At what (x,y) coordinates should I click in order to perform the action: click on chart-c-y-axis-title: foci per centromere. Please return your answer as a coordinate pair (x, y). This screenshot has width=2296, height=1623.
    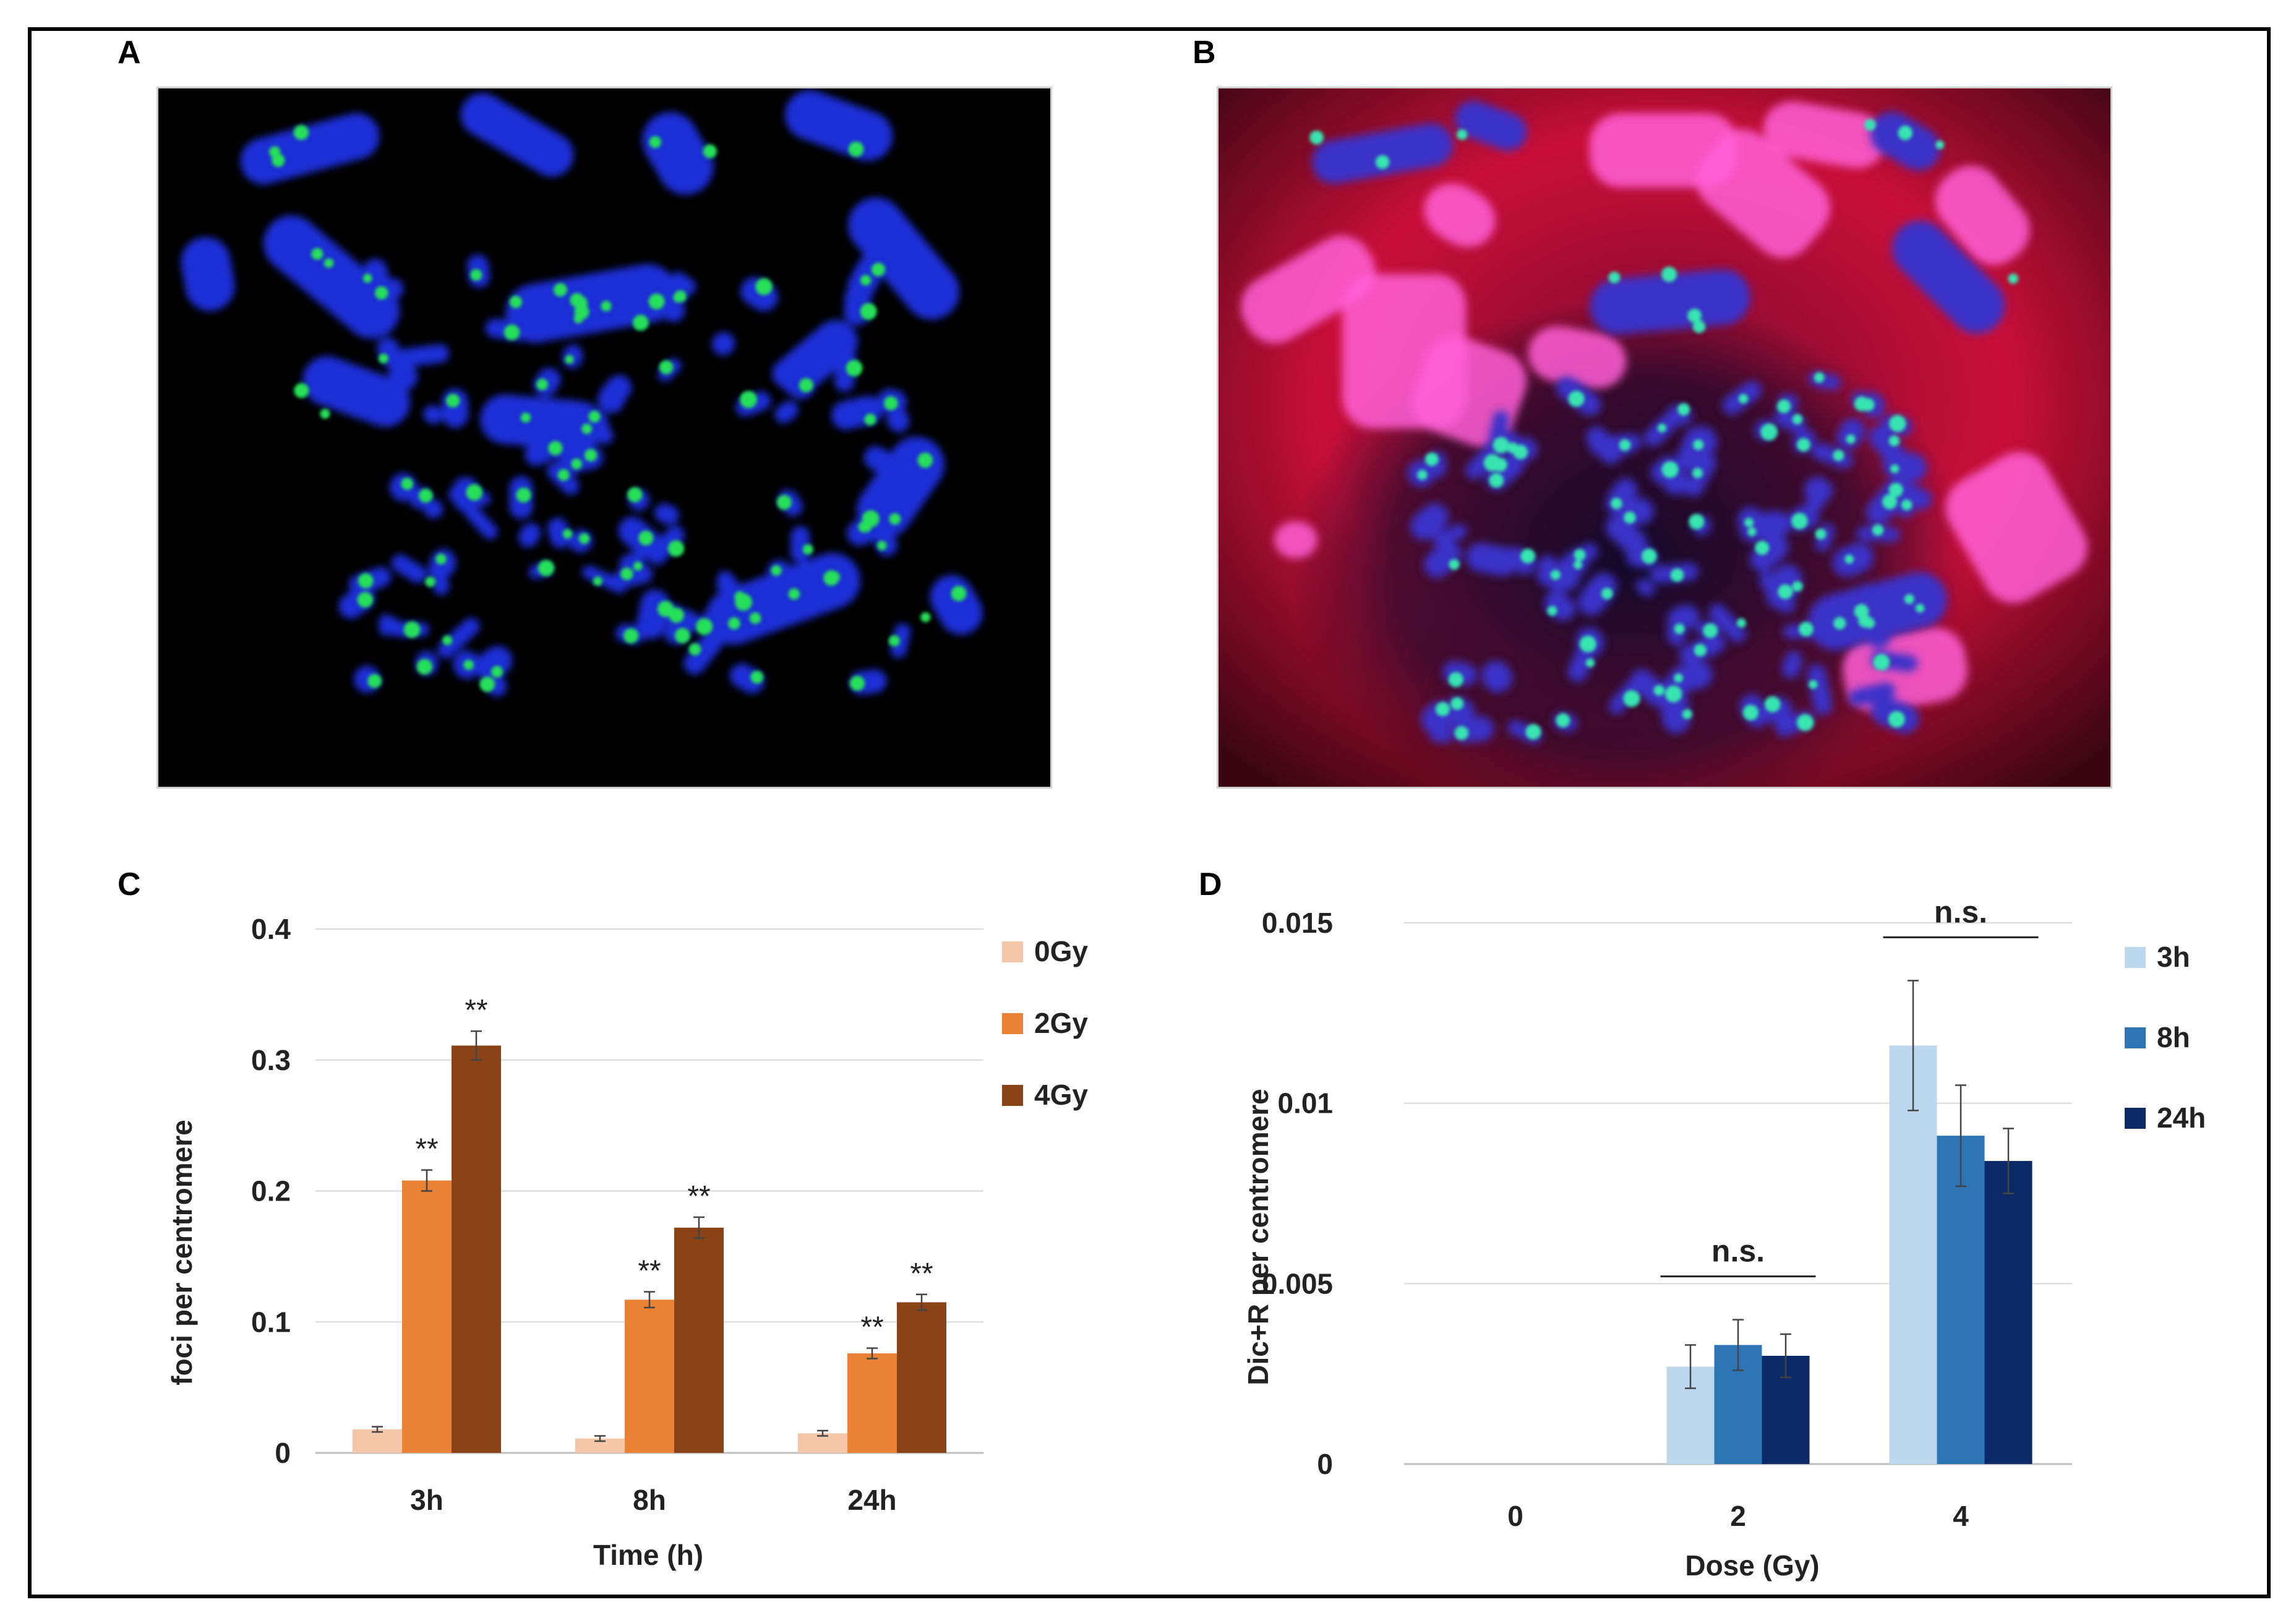
    Looking at the image, I should click on (182, 1253).